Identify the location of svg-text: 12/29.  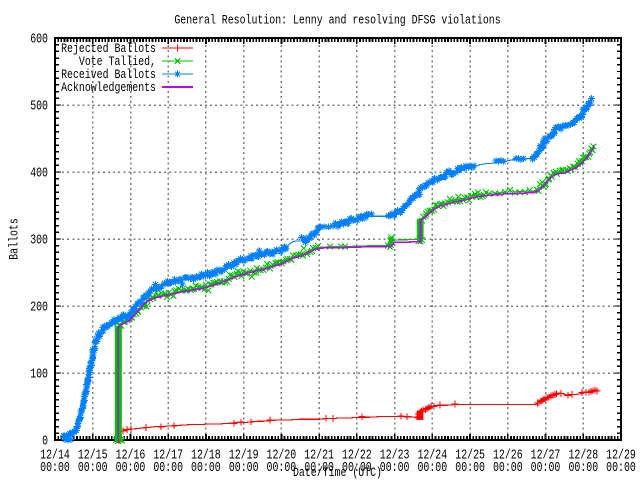
(621, 456).